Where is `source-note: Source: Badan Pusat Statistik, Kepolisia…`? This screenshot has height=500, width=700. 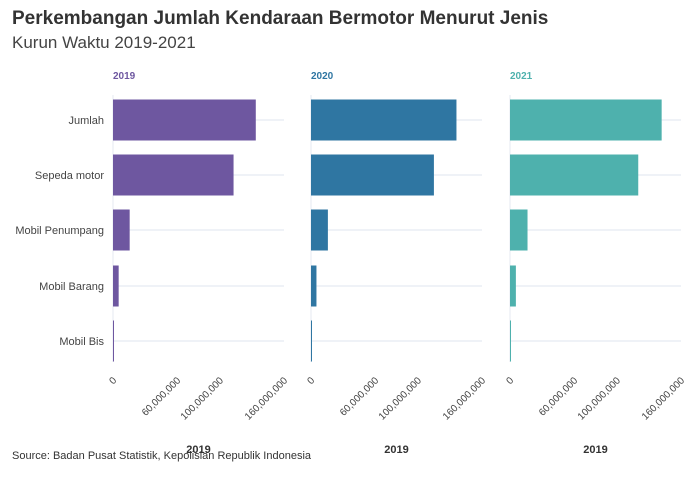 source-note: Source: Badan Pusat Statistik, Kepolisia… is located at coordinates (162, 456).